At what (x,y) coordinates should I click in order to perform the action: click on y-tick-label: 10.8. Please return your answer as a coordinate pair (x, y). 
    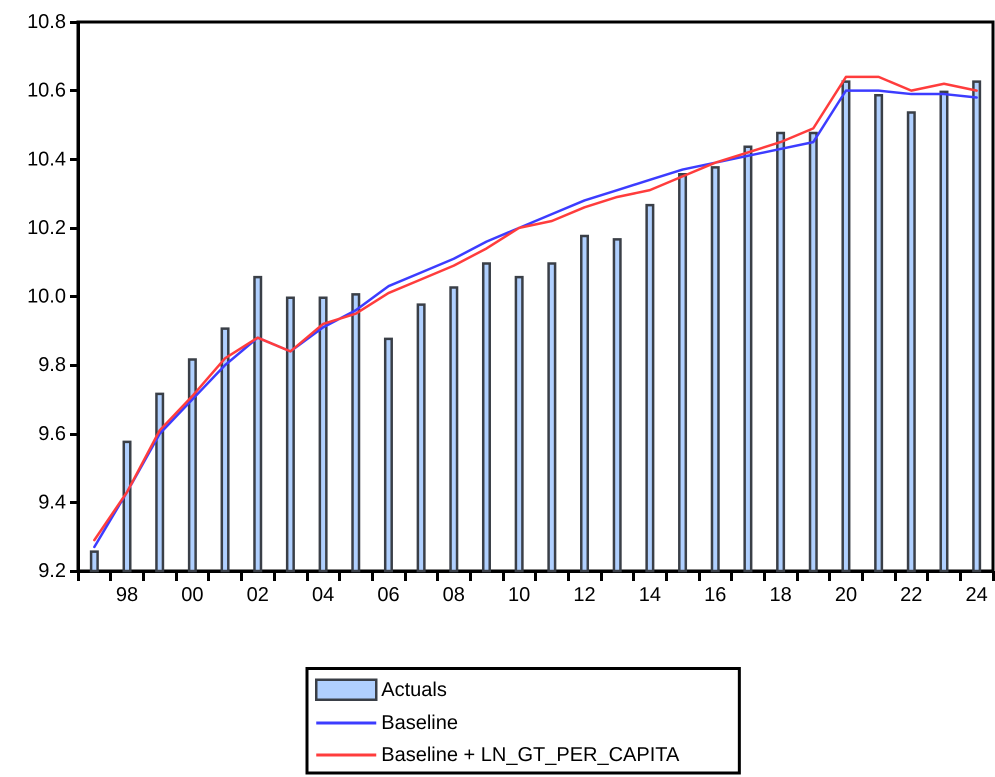
    Looking at the image, I should click on (46, 22).